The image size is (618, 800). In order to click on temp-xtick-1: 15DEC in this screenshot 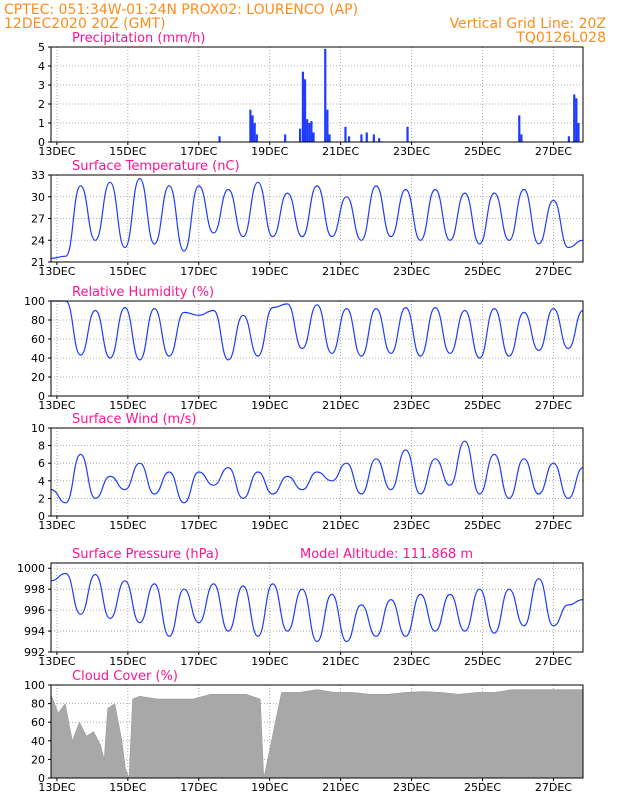, I will do `click(127, 271)`.